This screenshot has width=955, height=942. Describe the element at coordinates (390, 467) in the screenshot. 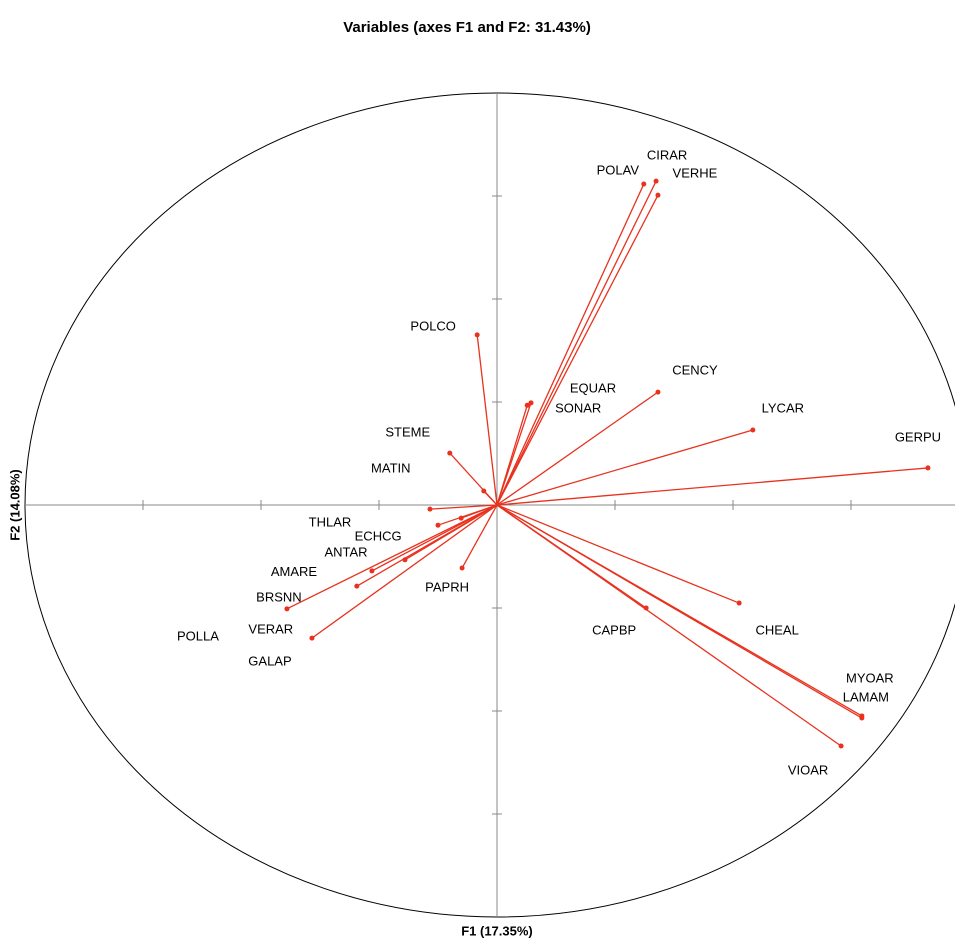

I see `variable-label: MATIN` at that location.